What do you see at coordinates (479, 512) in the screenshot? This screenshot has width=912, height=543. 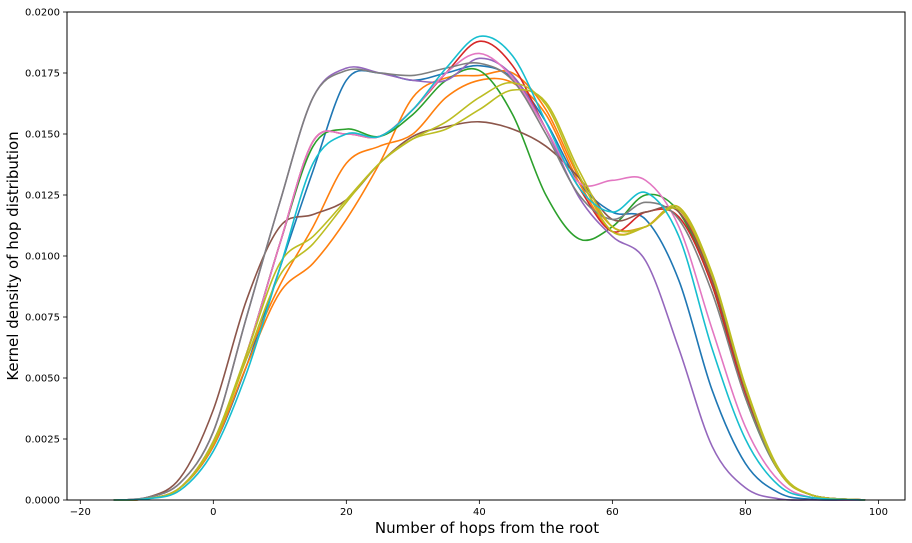 I see `x-tick-label: 40` at bounding box center [479, 512].